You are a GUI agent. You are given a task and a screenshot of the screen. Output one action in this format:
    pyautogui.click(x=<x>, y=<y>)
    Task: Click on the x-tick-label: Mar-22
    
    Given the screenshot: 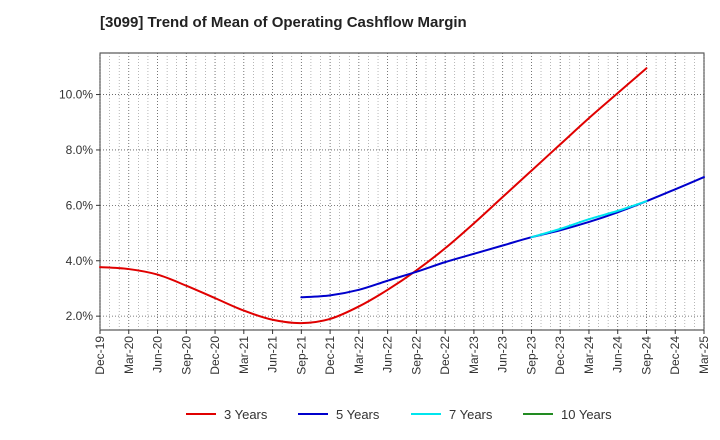 What is the action you would take?
    pyautogui.click(x=359, y=355)
    